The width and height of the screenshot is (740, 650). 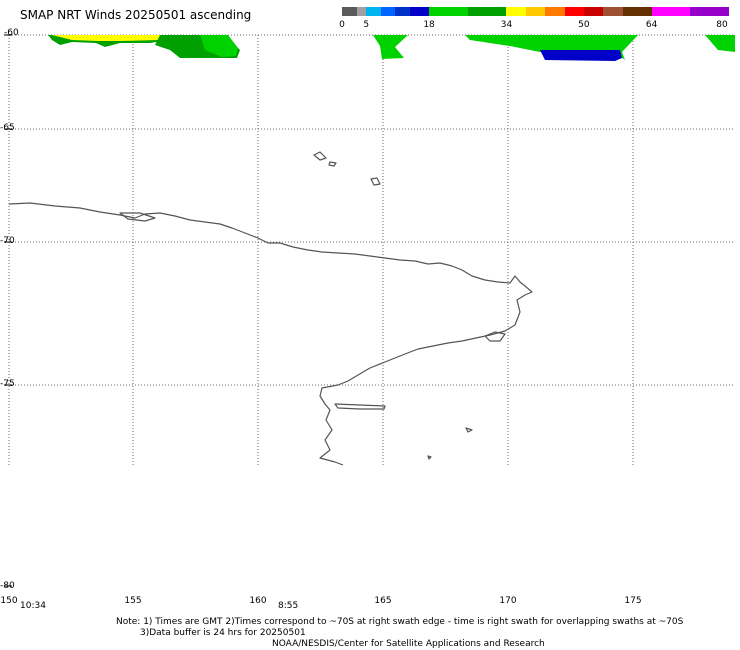 What do you see at coordinates (506, 25) in the screenshot?
I see `colorbar-label: 34` at bounding box center [506, 25].